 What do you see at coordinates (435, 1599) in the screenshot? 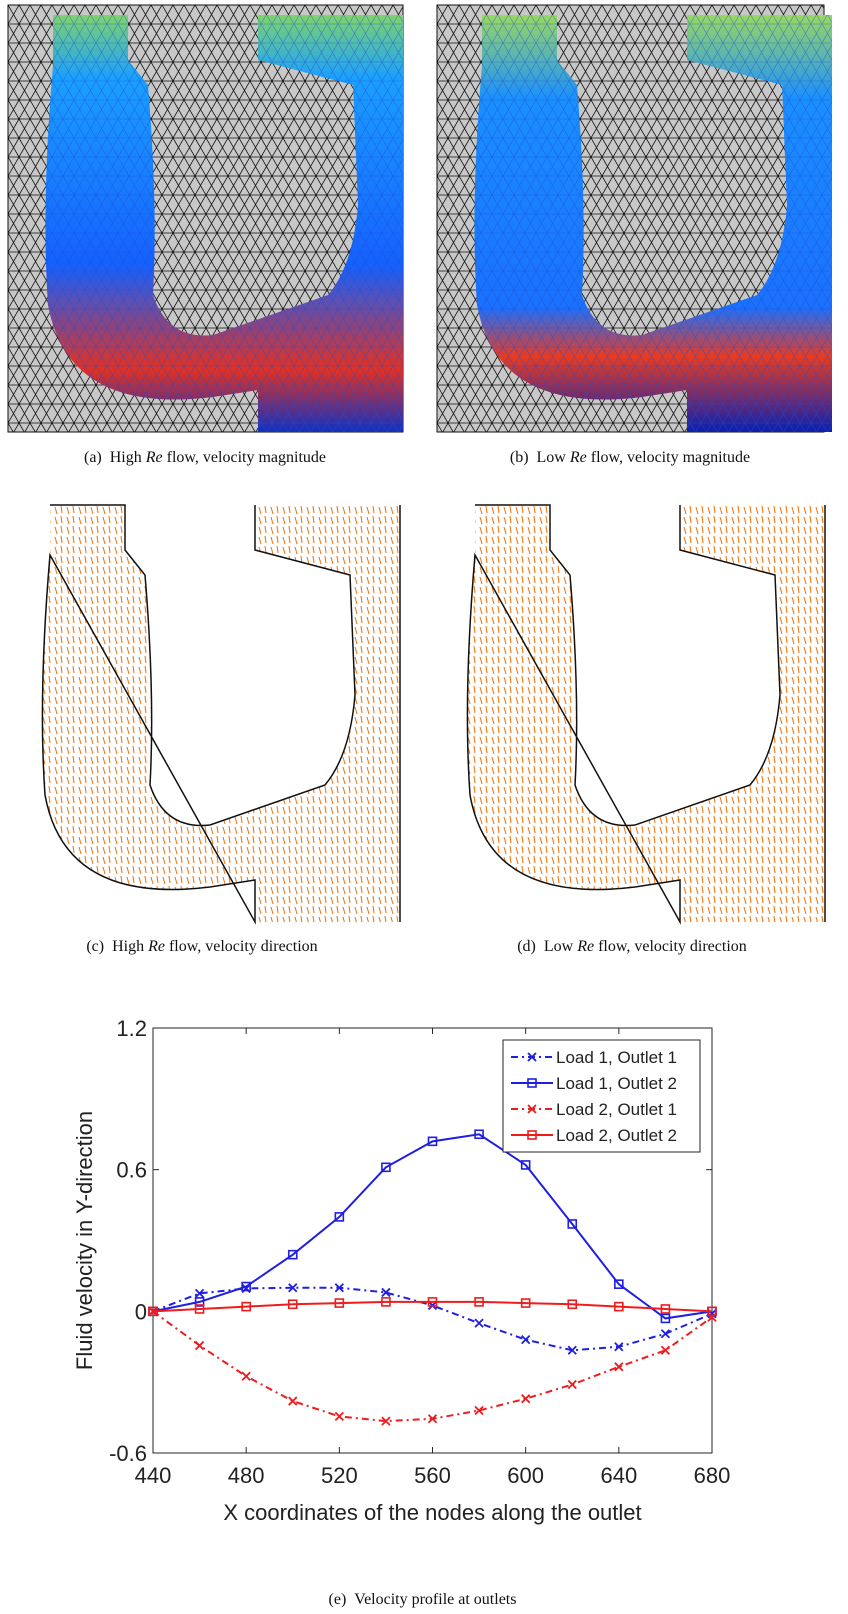
I see `caption-text: Velocity profile at outlets` at bounding box center [435, 1599].